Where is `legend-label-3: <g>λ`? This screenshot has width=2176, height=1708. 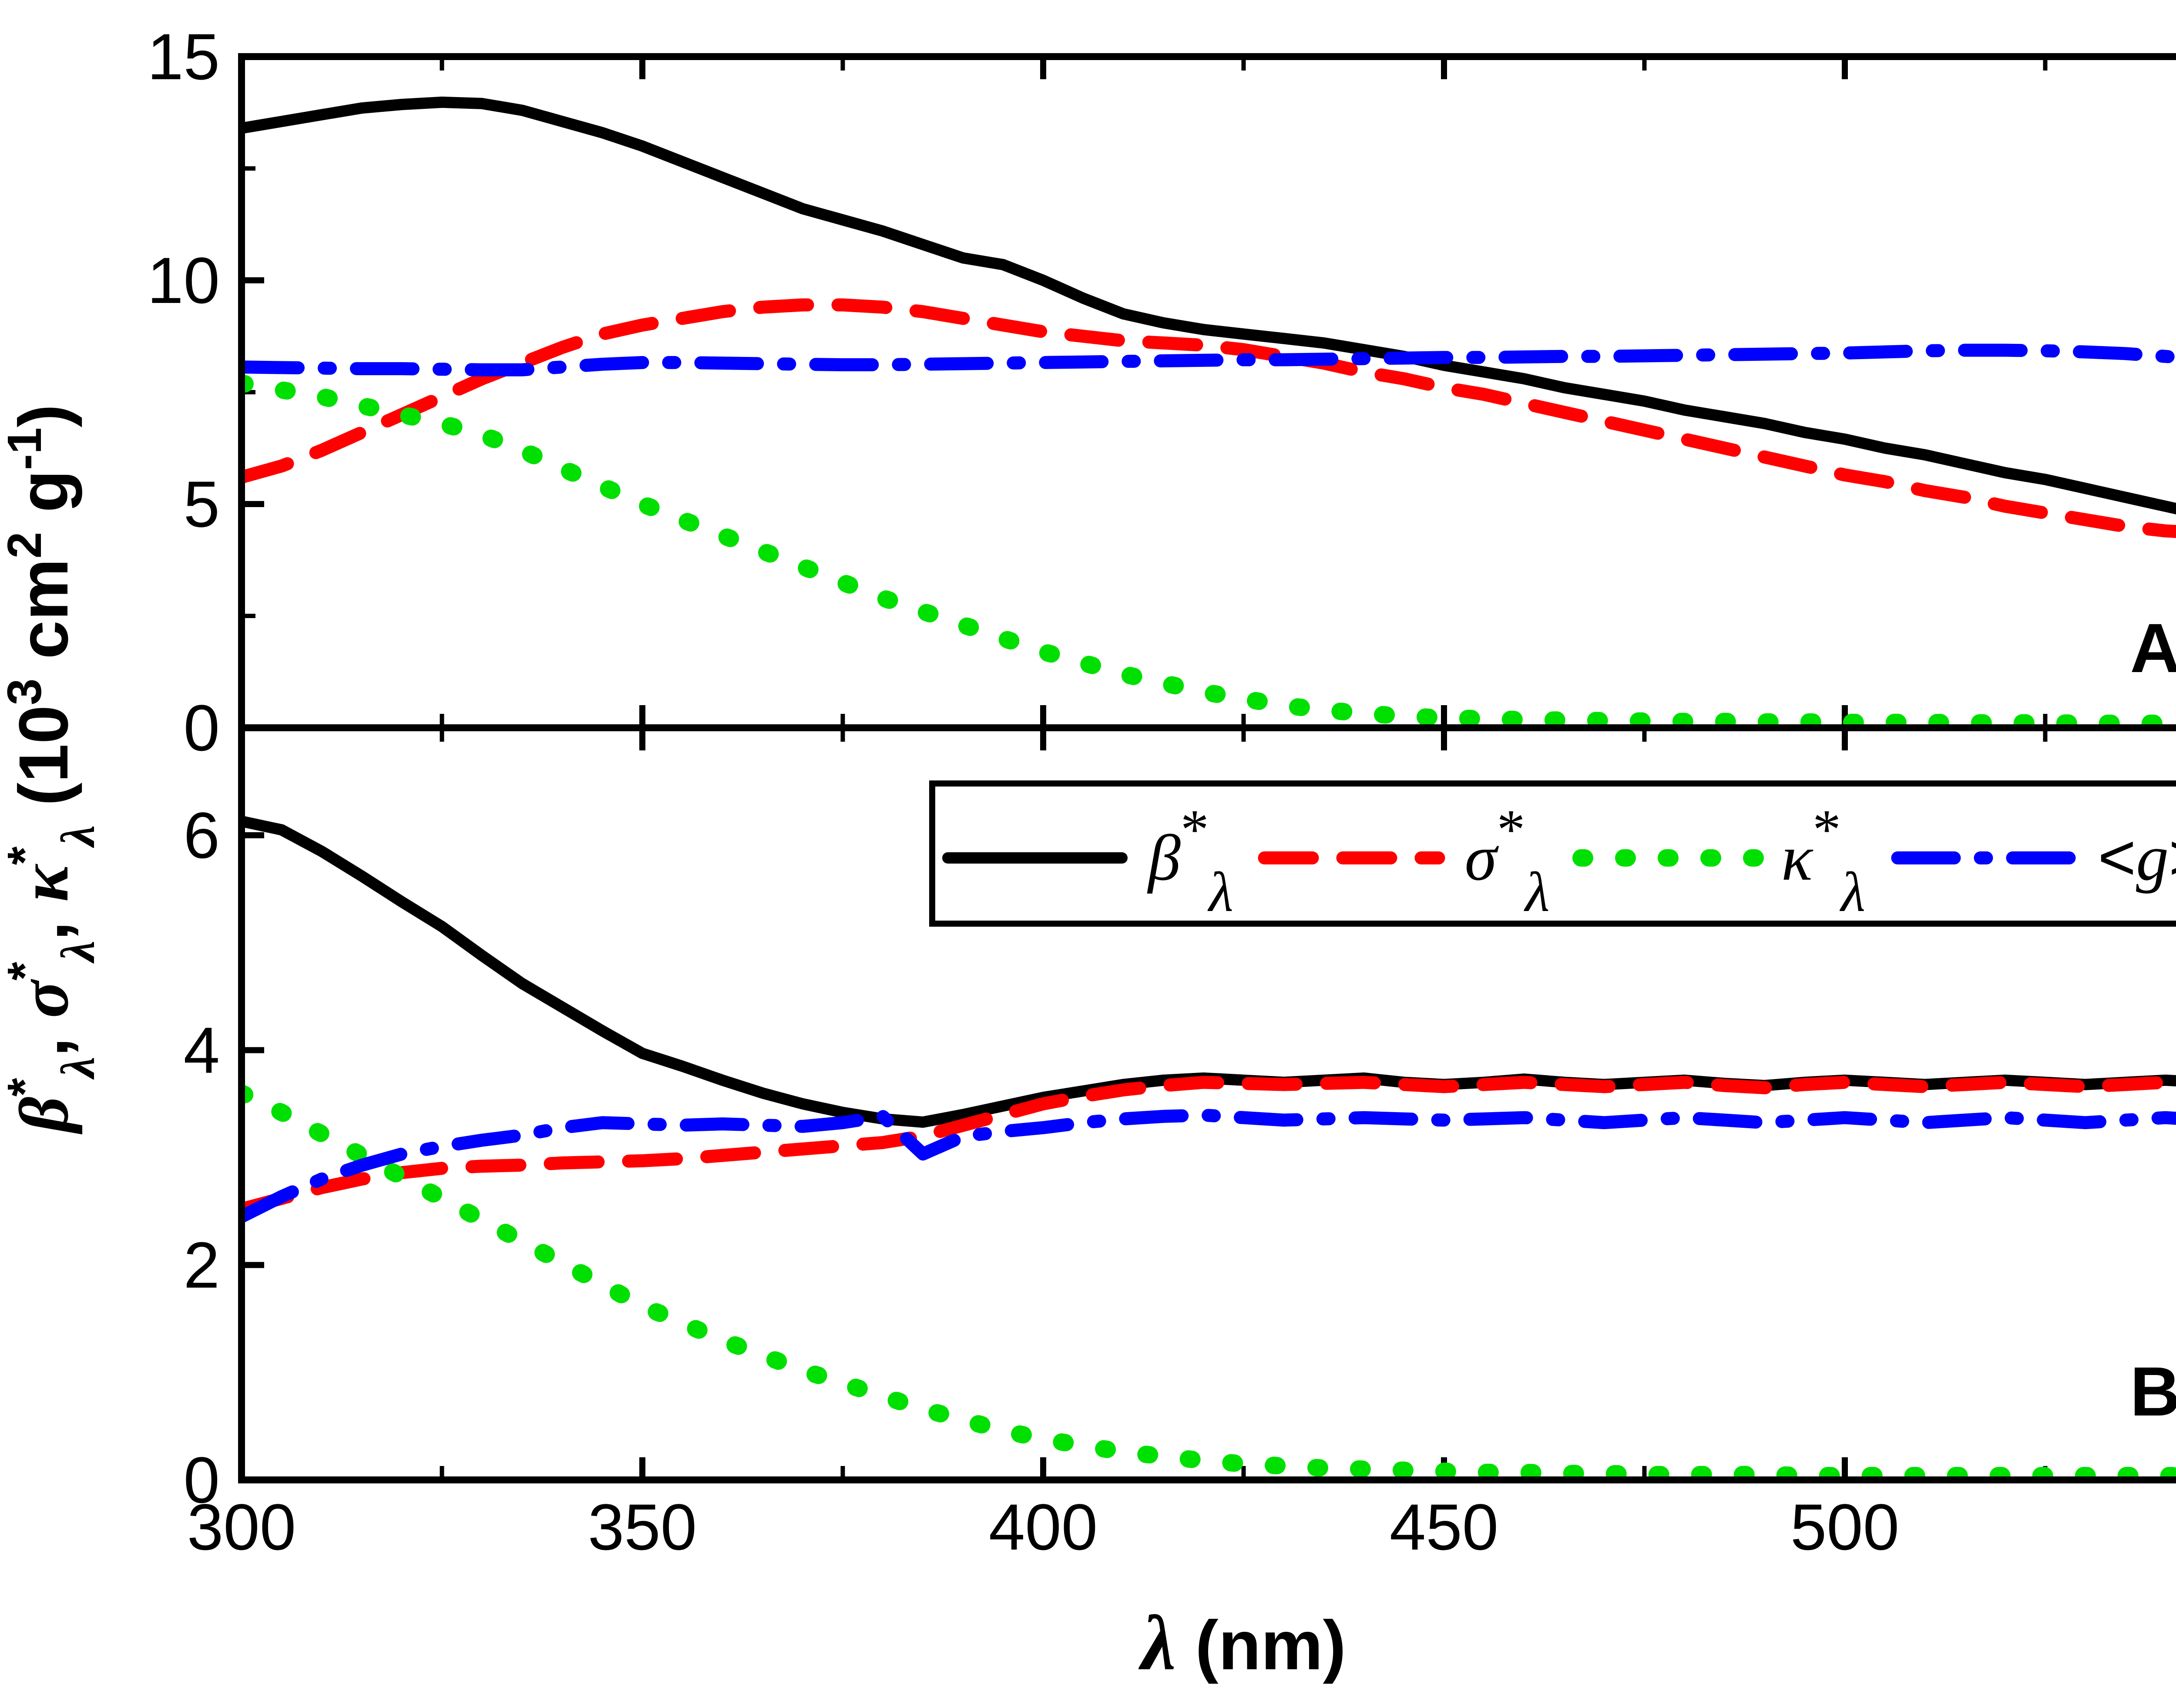
legend-label-3: <g>λ is located at coordinates (2137, 872).